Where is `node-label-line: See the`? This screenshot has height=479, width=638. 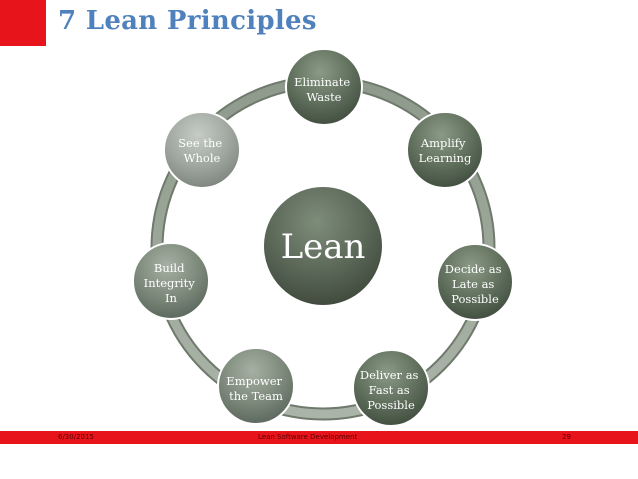 node-label-line: See the is located at coordinates (200, 143).